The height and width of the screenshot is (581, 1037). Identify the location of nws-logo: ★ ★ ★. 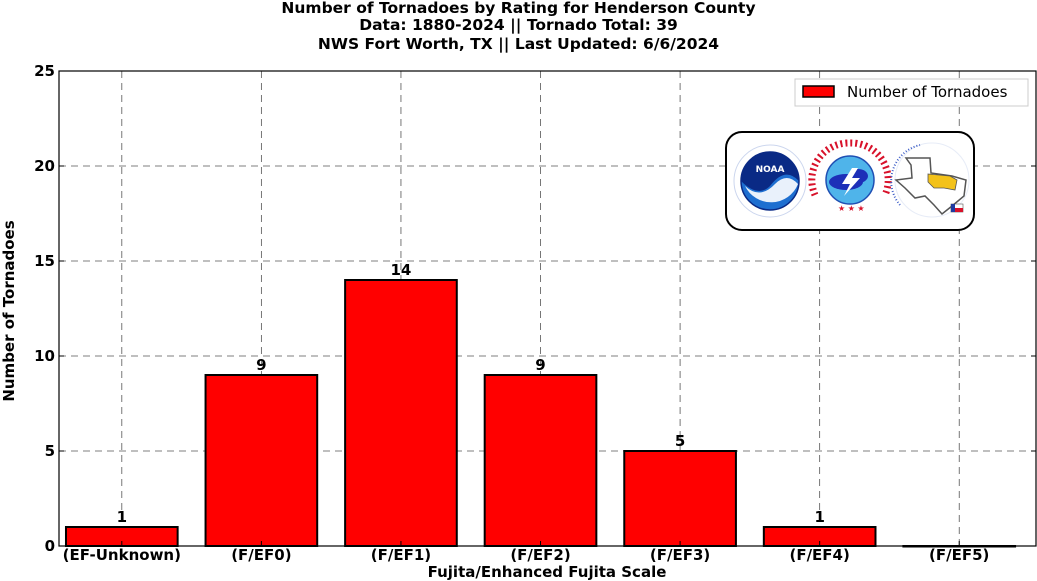
(850, 178).